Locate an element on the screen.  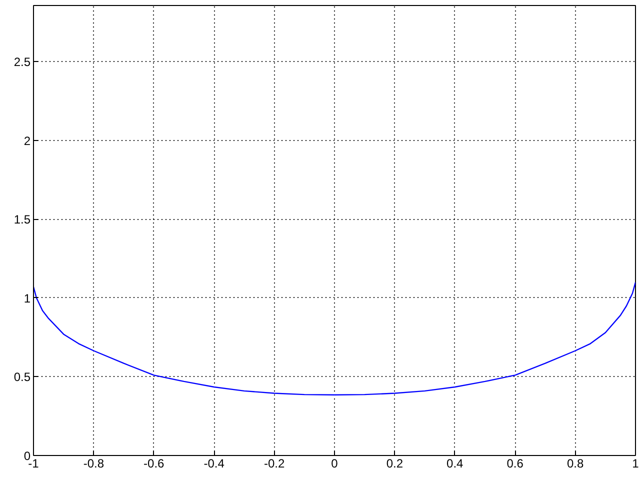
x-tick-label: -0.2 is located at coordinates (274, 463).